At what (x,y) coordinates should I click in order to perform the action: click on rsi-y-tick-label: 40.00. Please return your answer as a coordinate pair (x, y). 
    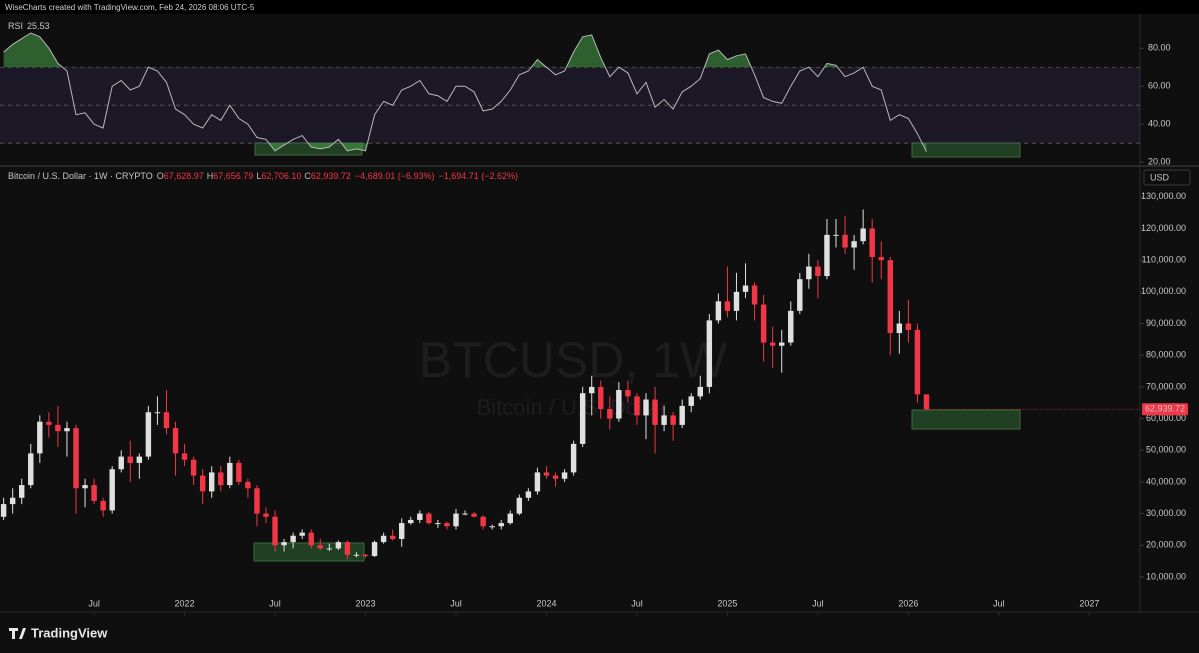
    Looking at the image, I should click on (1159, 124).